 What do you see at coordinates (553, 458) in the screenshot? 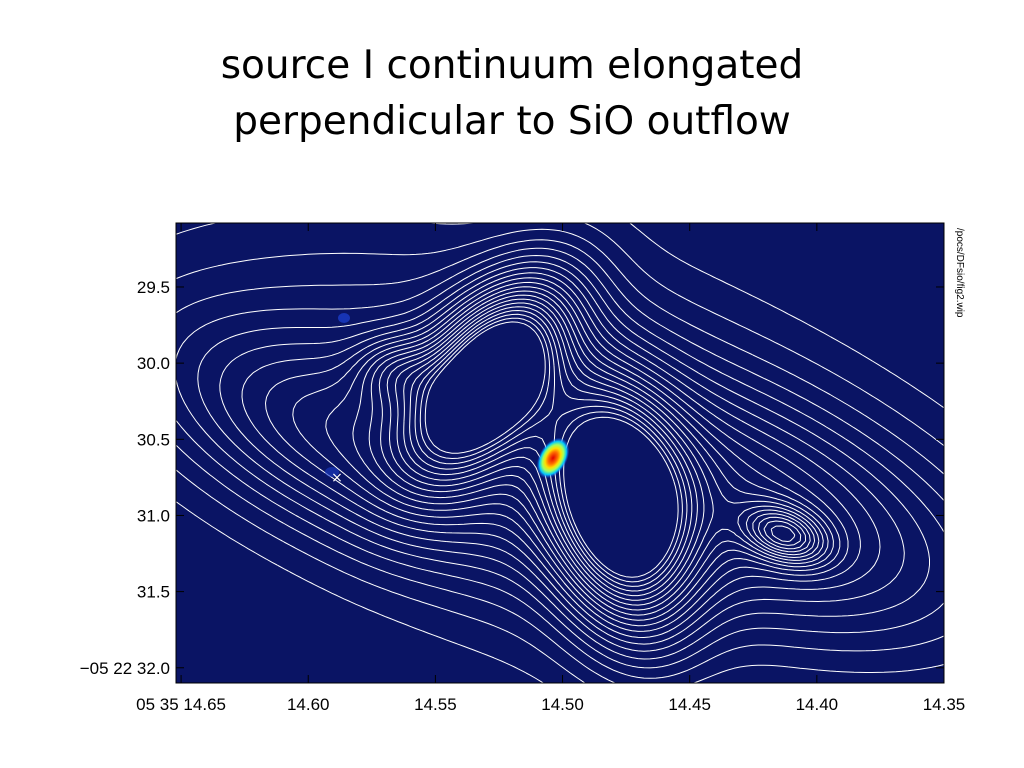
I see `compact-source-emission` at bounding box center [553, 458].